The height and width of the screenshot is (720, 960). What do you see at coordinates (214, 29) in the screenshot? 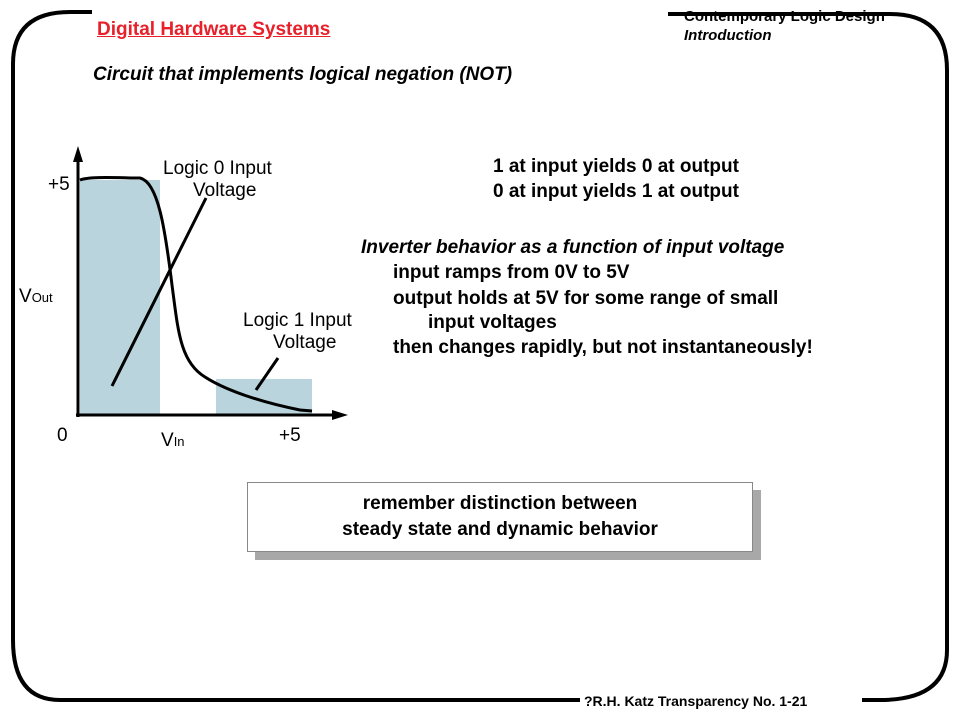
I see `slide-title: Digital Hardware Systems` at bounding box center [214, 29].